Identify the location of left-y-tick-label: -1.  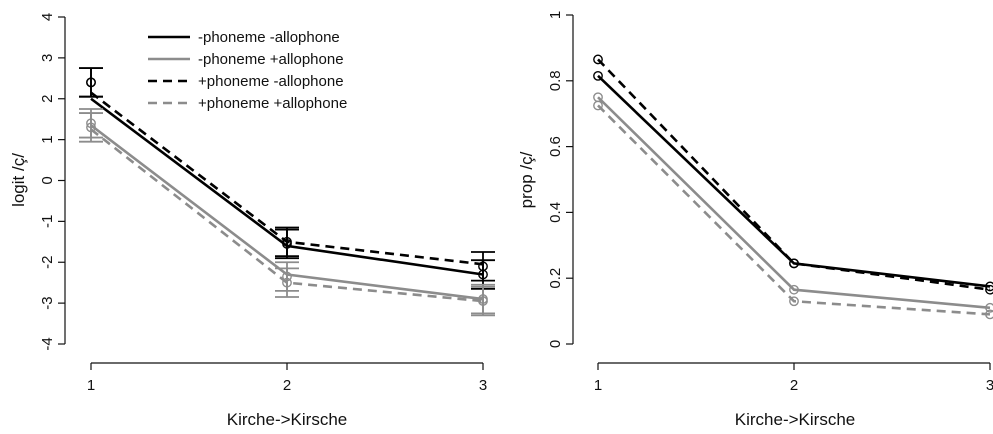
(47, 221).